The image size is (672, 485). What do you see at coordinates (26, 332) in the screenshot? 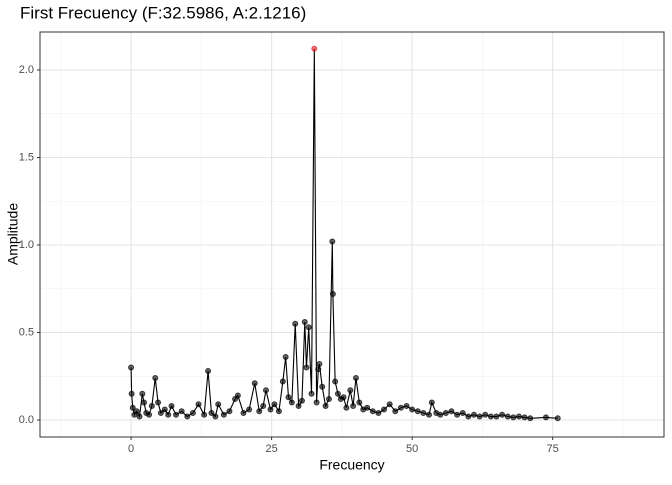
I see `y-tick-label: 0.5` at bounding box center [26, 332].